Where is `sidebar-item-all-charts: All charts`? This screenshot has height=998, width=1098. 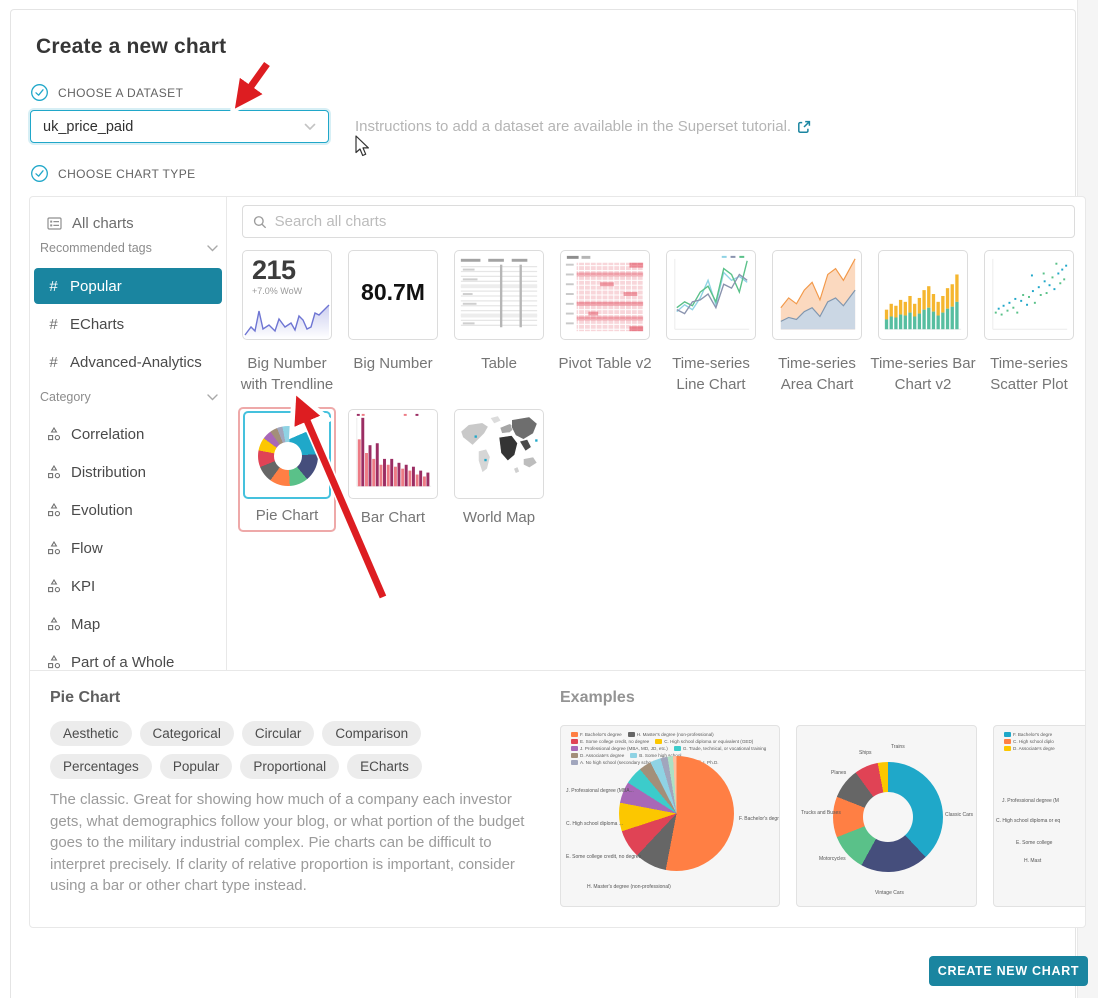 sidebar-item-all-charts: All charts is located at coordinates (128, 223).